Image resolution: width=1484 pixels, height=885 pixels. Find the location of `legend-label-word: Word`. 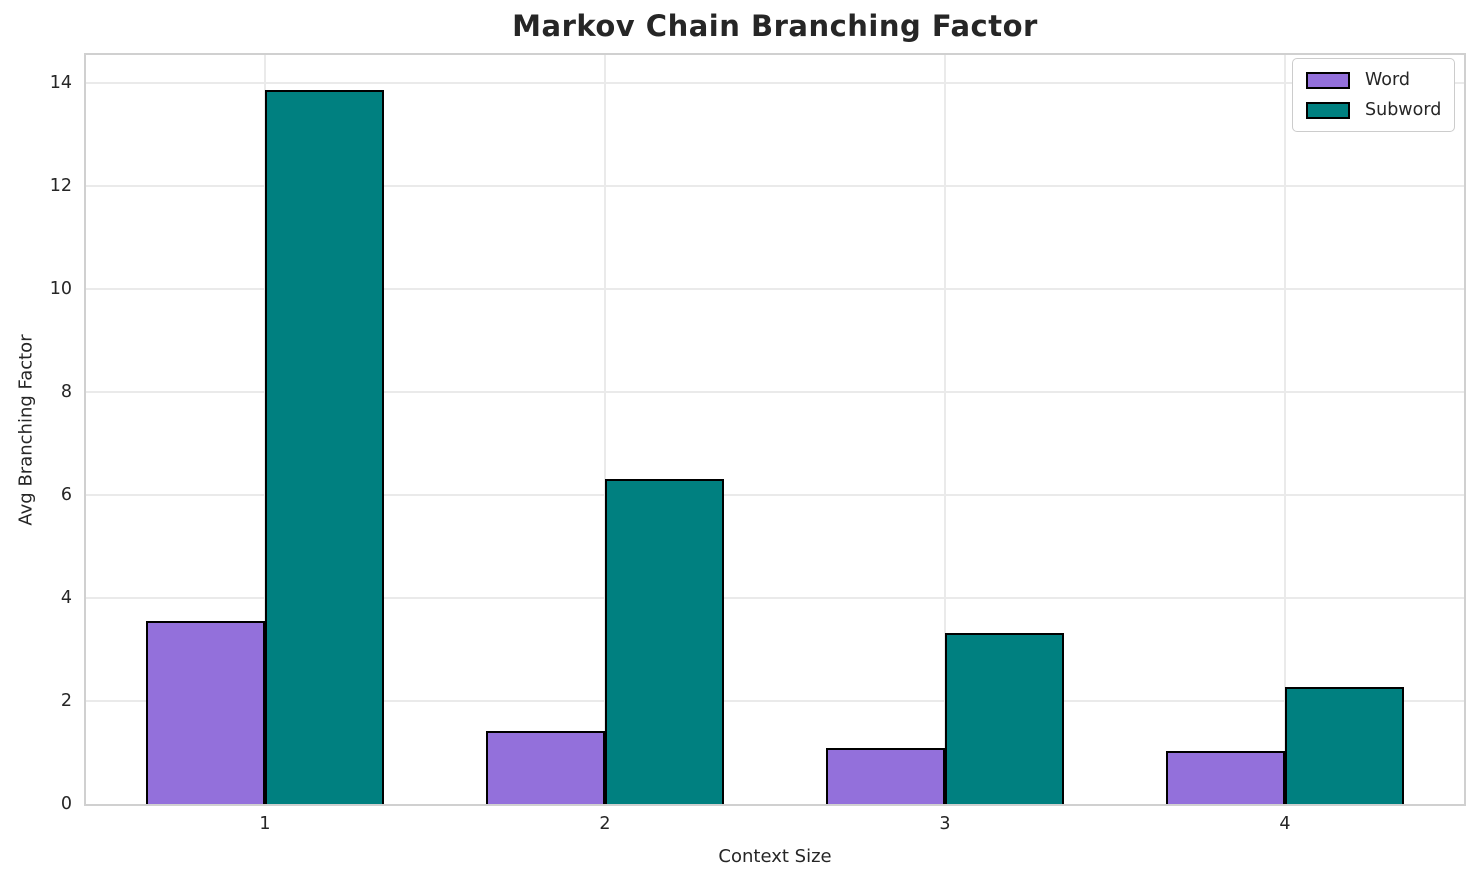

legend-label-word: Word is located at coordinates (1387, 80).